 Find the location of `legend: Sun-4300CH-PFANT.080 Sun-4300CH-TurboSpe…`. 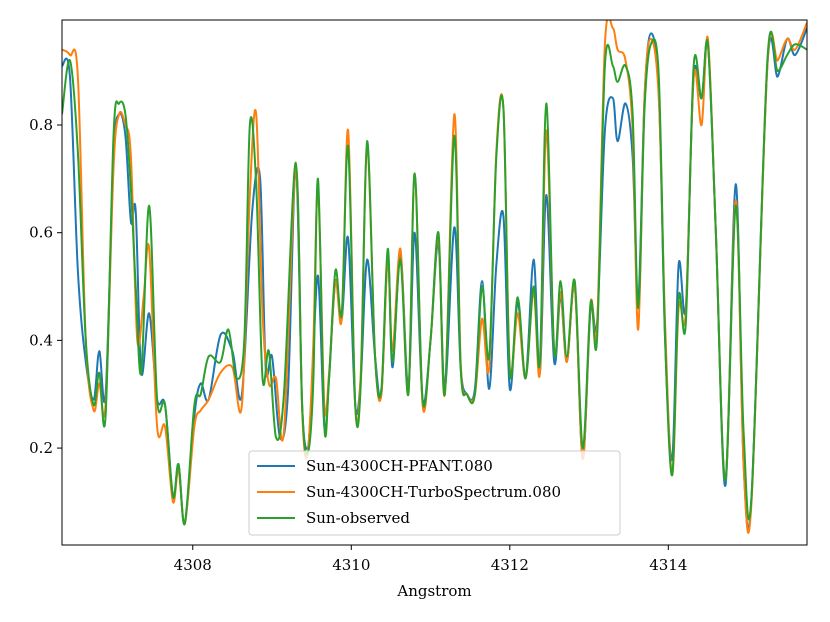

legend: Sun-4300CH-PFANT.080 Sun-4300CH-TurboSpe… is located at coordinates (434, 493).